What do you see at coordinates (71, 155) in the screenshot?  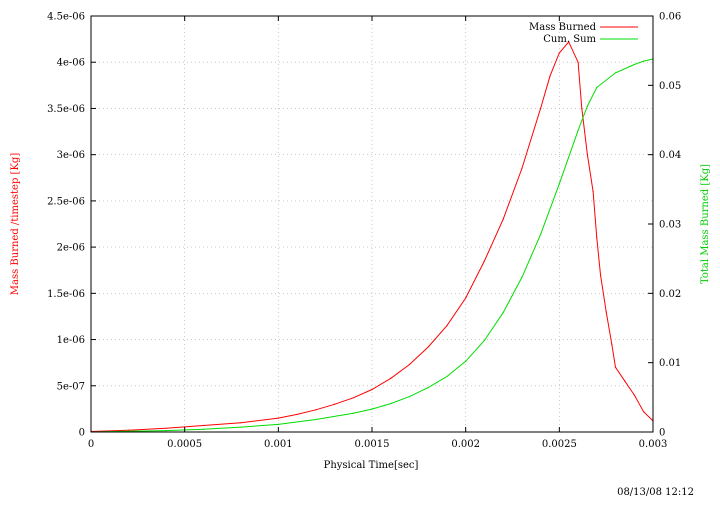 I see `y-left-tick-label: 3e-06` at bounding box center [71, 155].